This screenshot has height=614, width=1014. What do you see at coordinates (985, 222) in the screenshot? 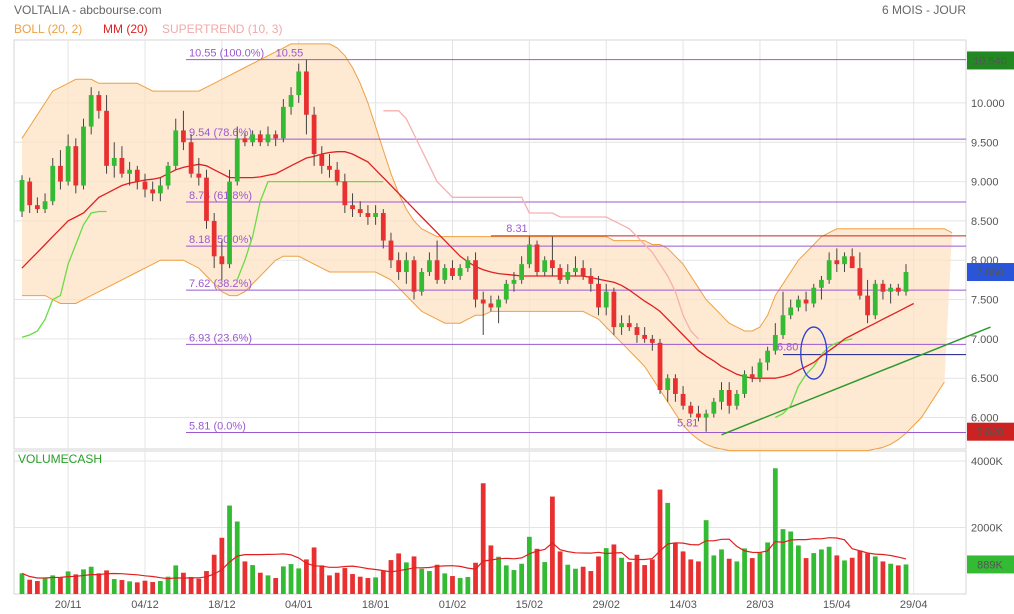
I see `y-tick-label: 8.500` at bounding box center [985, 222].